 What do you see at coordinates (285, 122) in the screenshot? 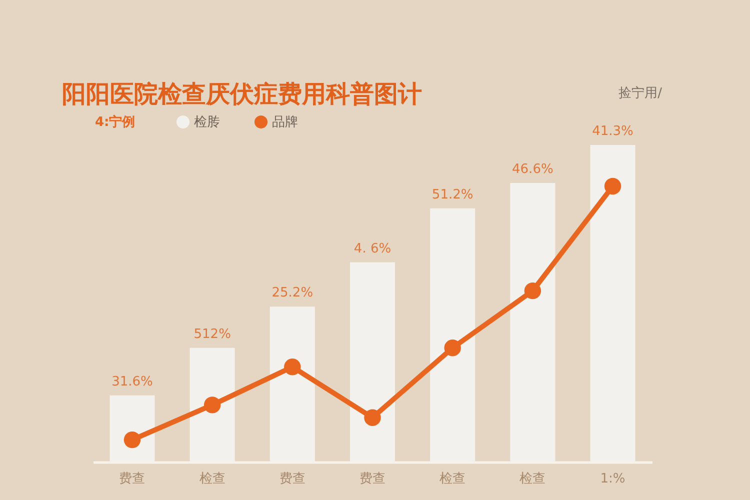
I see `legend-label: 品牌` at bounding box center [285, 122].